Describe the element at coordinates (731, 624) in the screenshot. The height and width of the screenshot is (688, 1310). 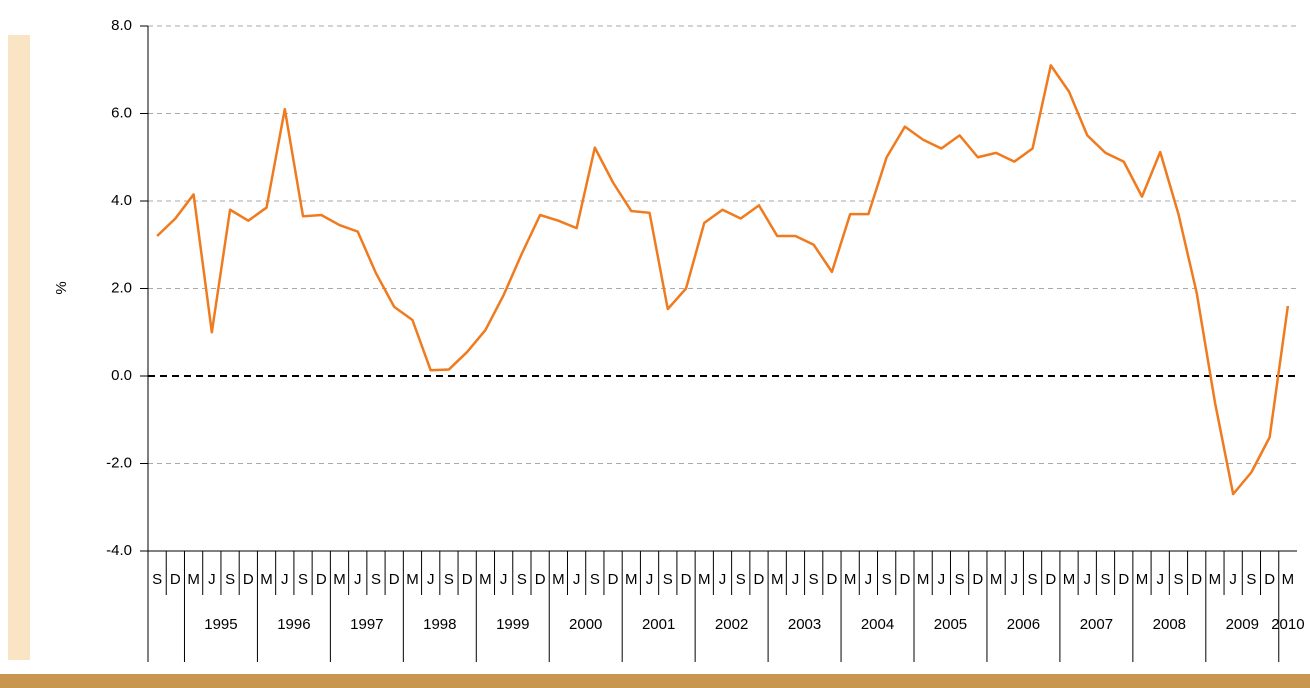
I see `year-label: 2002` at that location.